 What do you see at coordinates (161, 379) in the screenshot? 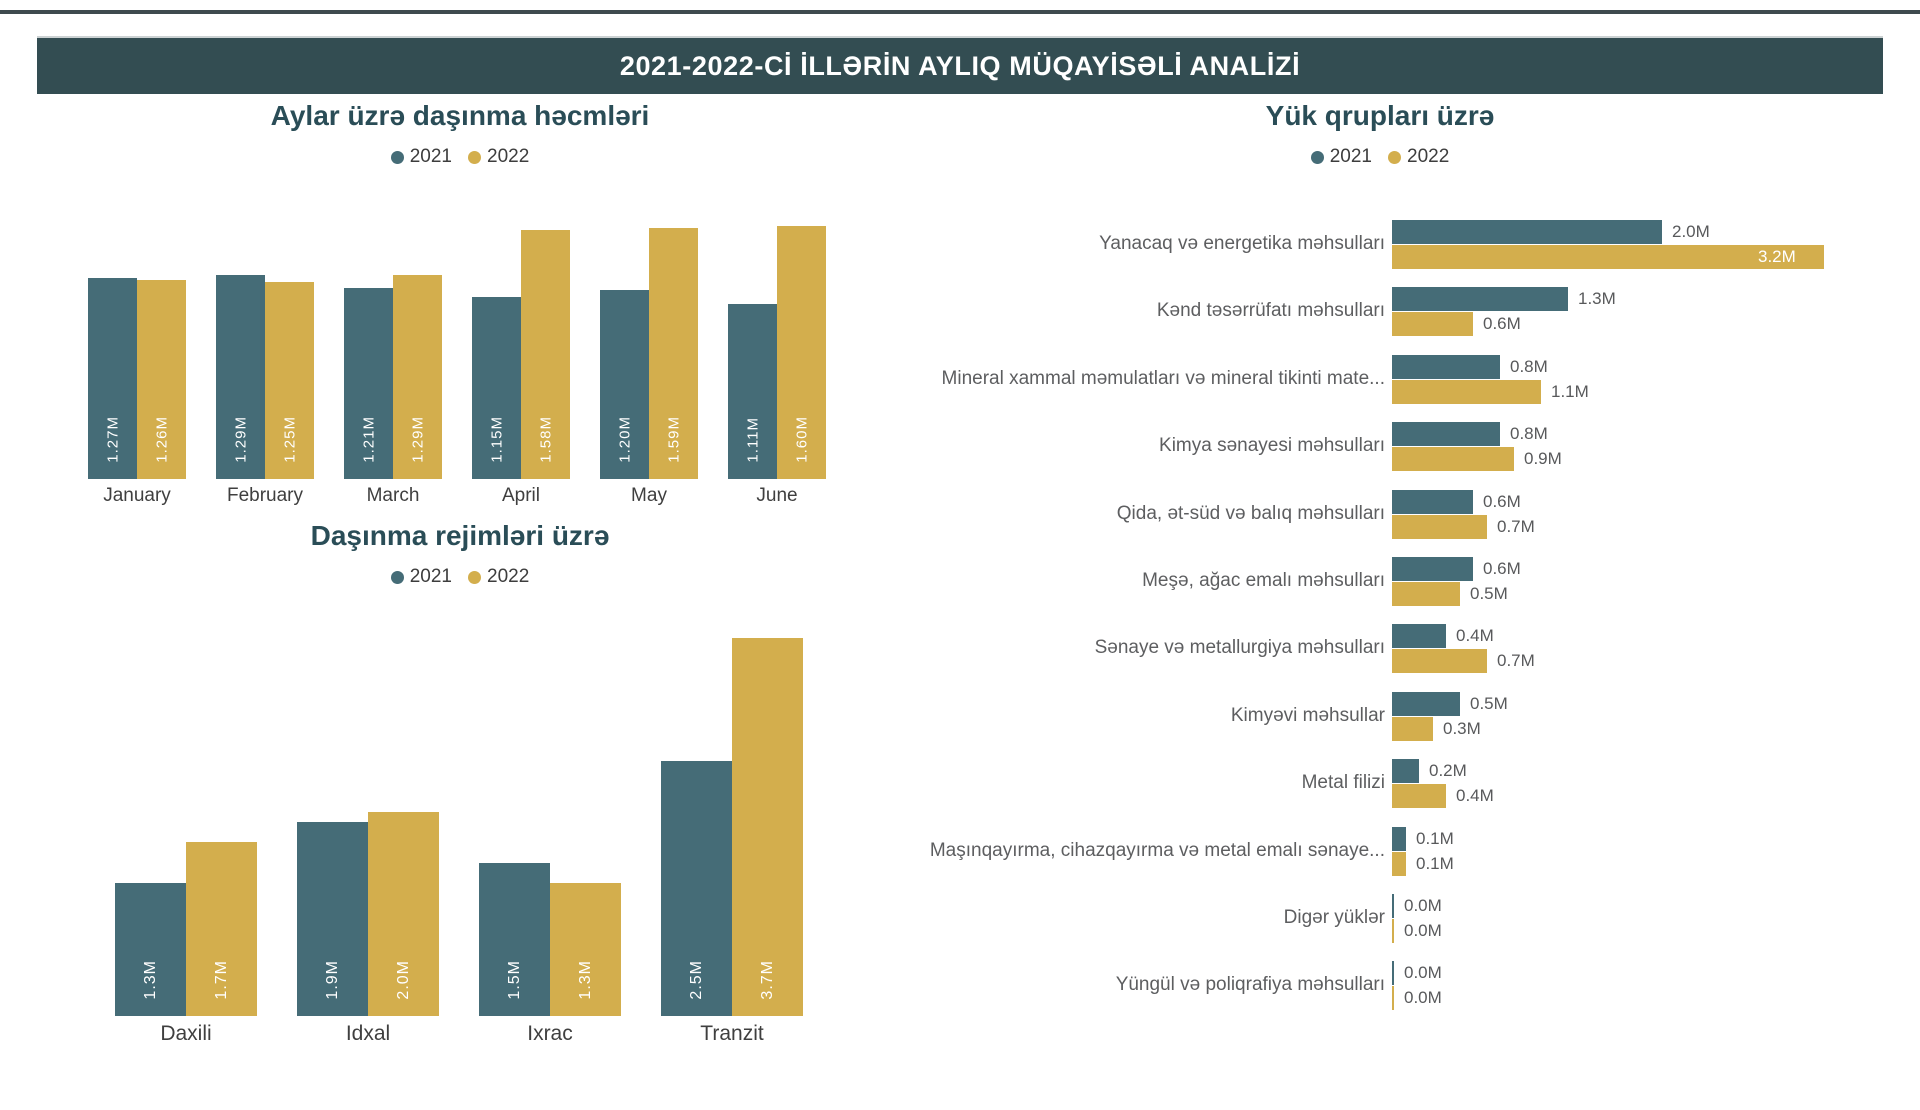
I see `bar-2022-January: 1.26M` at bounding box center [161, 379].